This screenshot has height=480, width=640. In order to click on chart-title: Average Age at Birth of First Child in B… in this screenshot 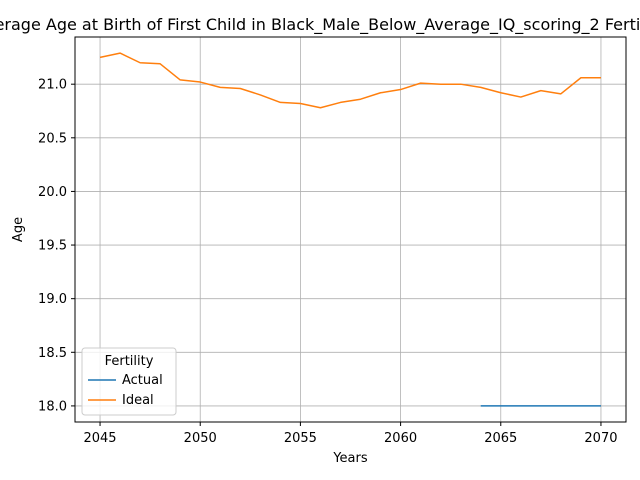, I will do `click(320, 25)`.